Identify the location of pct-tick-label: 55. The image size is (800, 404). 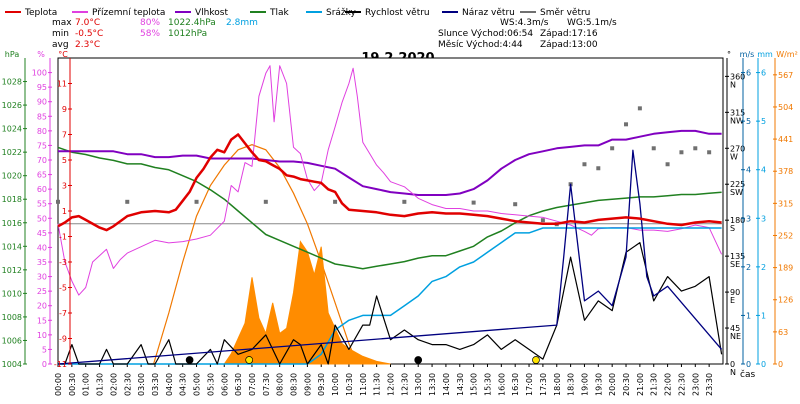
(42, 204).